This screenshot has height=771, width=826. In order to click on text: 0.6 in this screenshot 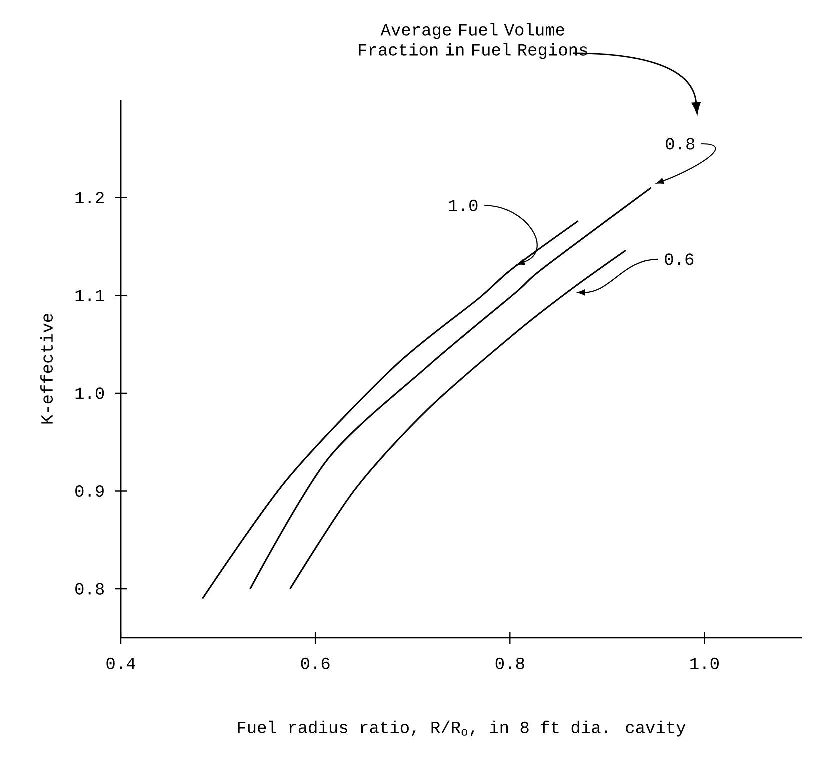, I will do `click(679, 260)`.